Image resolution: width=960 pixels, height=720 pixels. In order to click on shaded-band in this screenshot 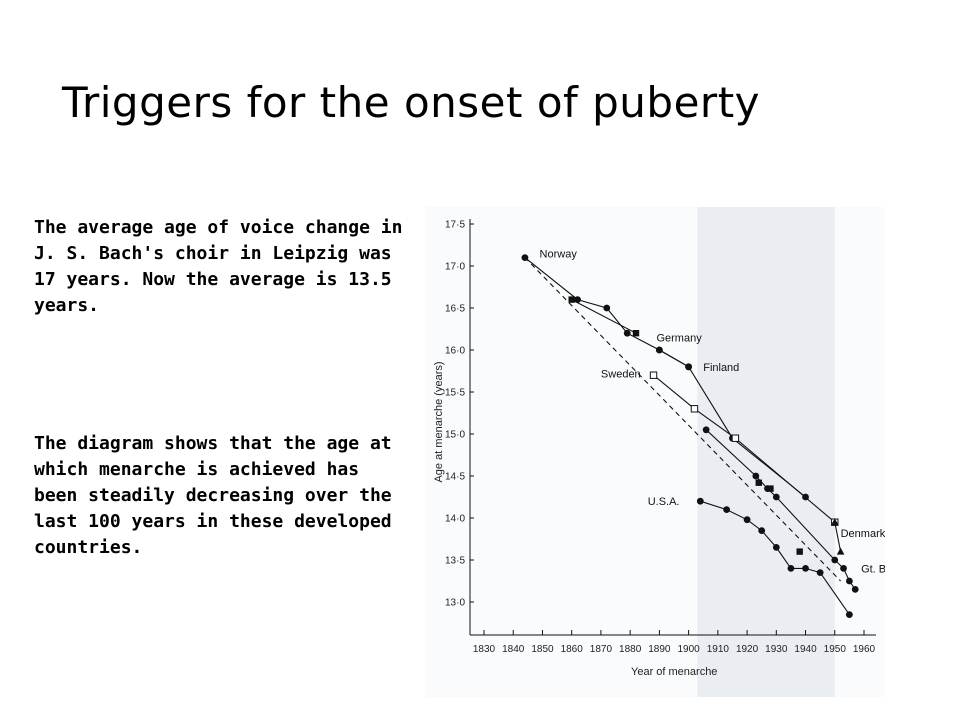, I will do `click(766, 452)`.